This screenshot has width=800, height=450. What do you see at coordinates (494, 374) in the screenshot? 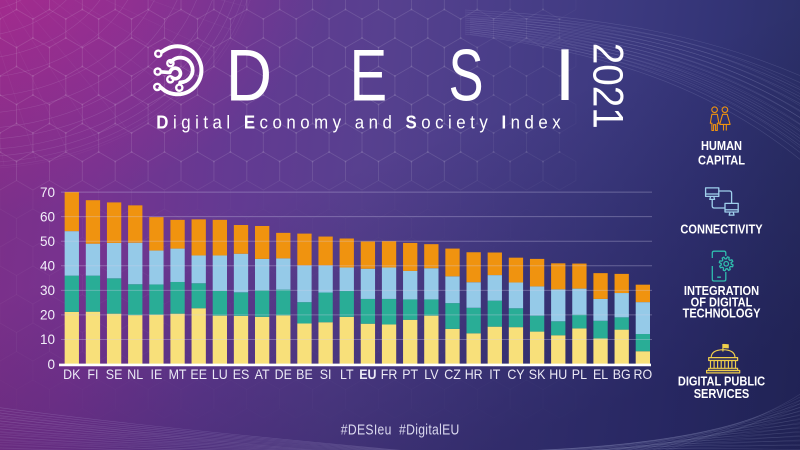
I see `svg-text: IT` at bounding box center [494, 374].